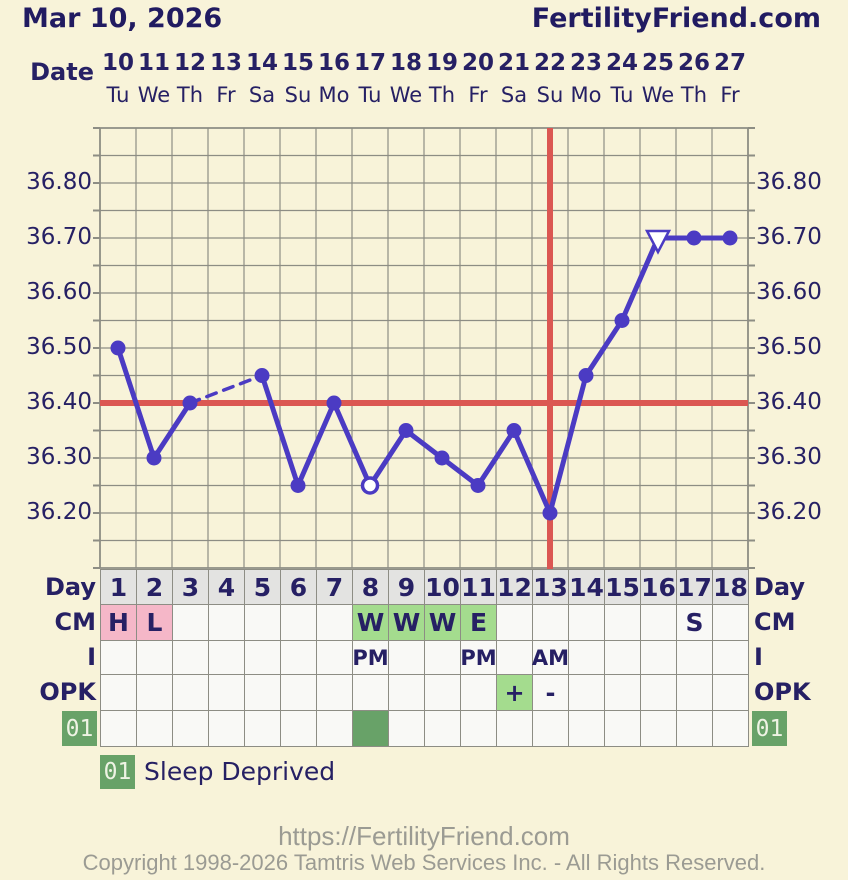 This screenshot has width=848, height=880. Describe the element at coordinates (154, 622) in the screenshot. I see `cm-cell-day-2: L` at that location.